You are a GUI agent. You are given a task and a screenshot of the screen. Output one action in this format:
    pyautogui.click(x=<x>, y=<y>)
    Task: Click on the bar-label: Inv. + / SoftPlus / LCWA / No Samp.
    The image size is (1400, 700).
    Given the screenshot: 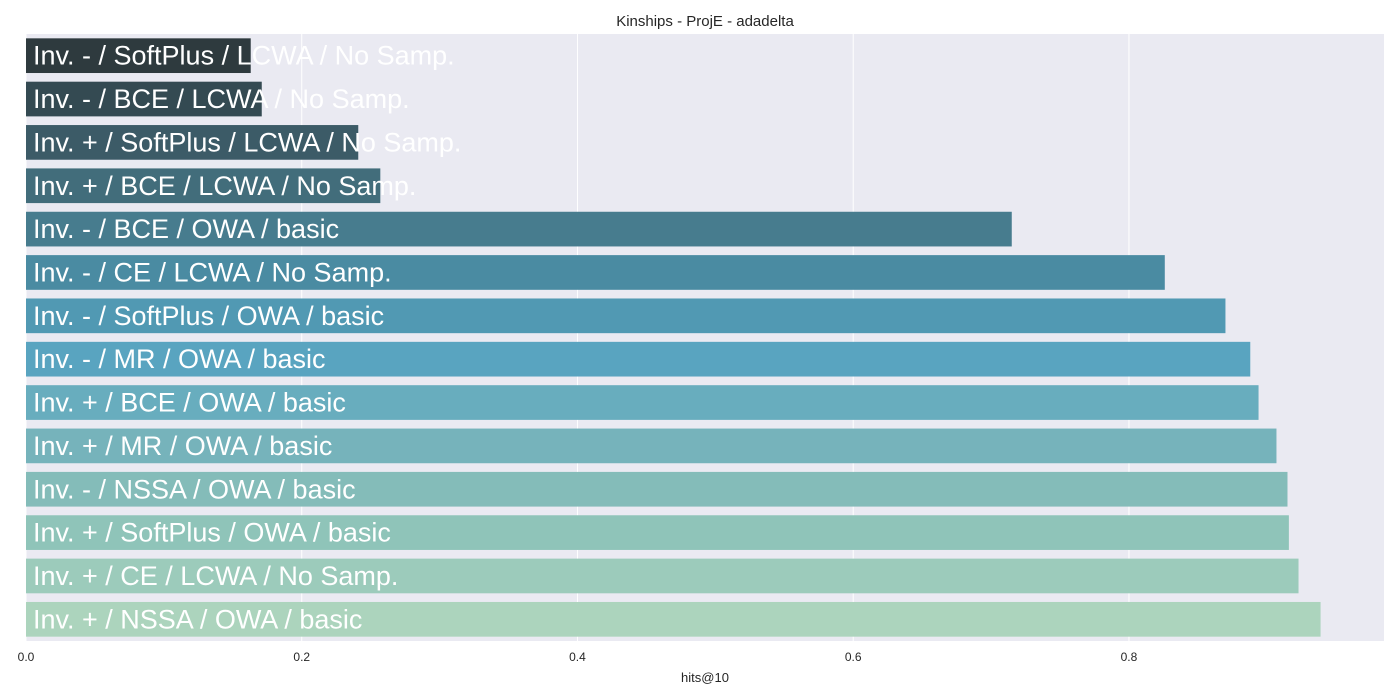 What is the action you would take?
    pyautogui.click(x=247, y=142)
    